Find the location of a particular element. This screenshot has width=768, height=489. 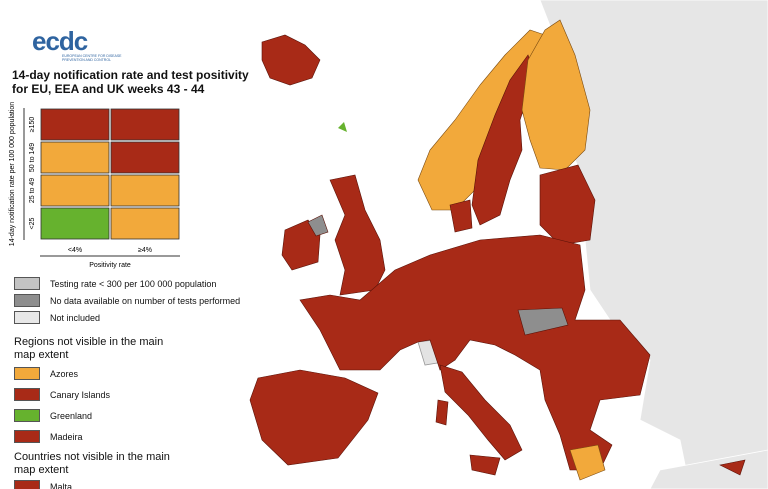

row-label: <25 is located at coordinates (32, 223).